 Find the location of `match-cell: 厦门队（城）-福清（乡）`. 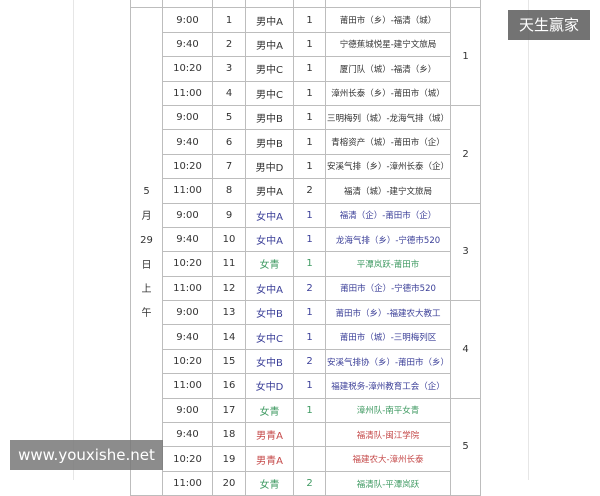

match-cell: 厦门队（城）-福清（乡） is located at coordinates (388, 69).